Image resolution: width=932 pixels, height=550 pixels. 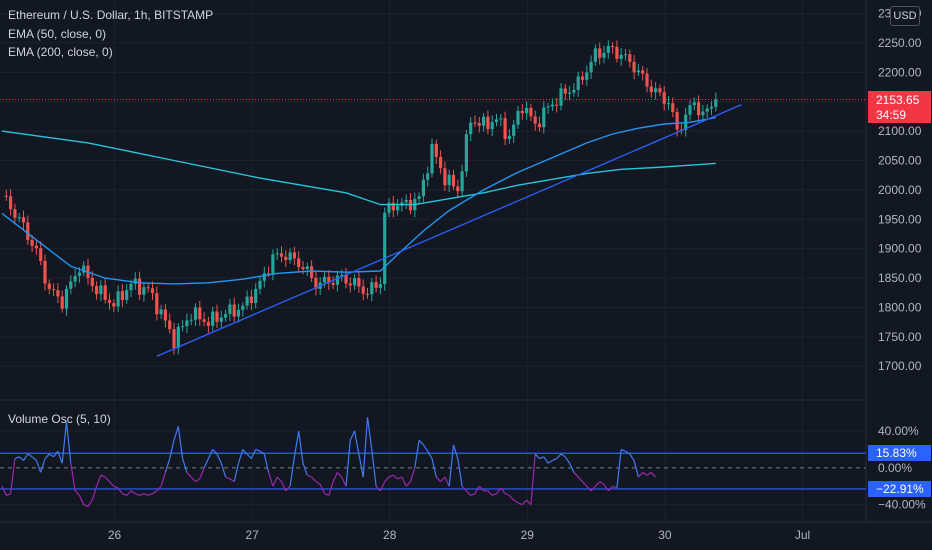 I want to click on time-tick-label: 26, so click(x=115, y=535).